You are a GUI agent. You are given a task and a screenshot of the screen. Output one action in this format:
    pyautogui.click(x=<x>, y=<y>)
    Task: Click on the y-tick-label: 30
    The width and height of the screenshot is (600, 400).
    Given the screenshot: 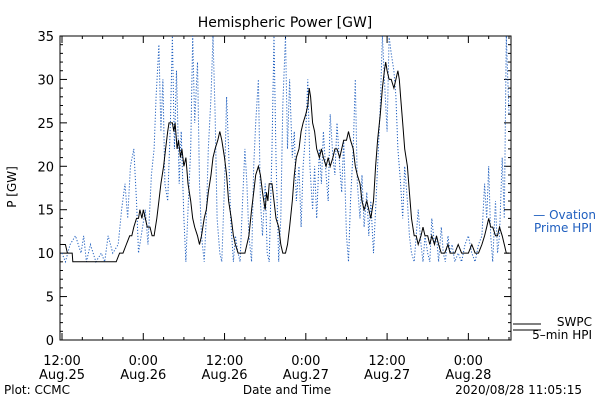 What is the action you would take?
    pyautogui.click(x=45, y=80)
    